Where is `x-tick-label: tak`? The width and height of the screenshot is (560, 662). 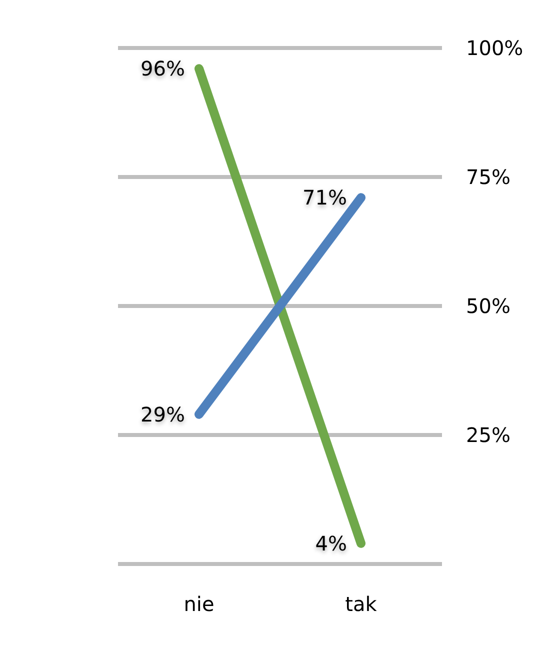
x-tick-label: tak is located at coordinates (361, 604).